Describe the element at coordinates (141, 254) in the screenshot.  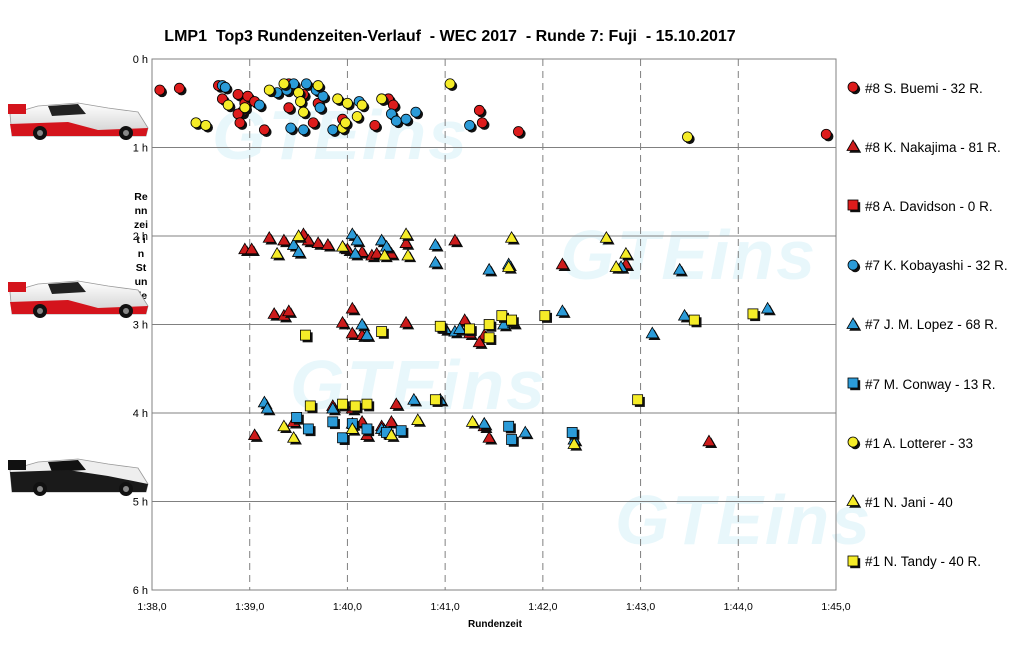
I see `y-axis-label: Rennzeit in Stunden` at that location.